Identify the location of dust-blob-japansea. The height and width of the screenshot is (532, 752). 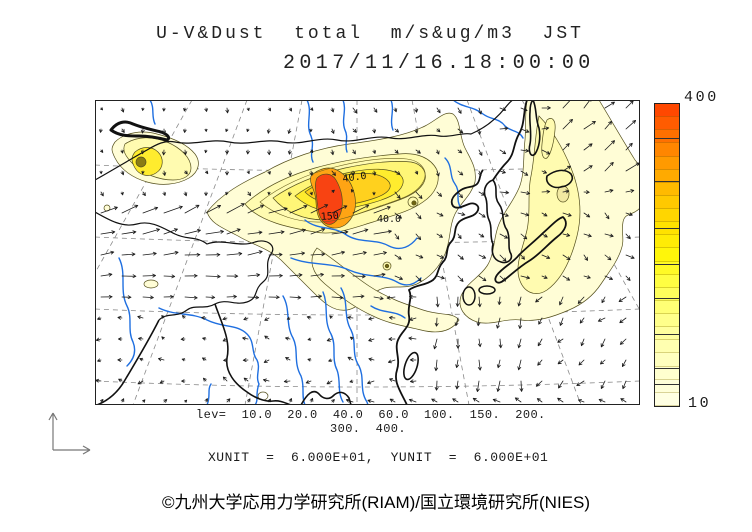
(563, 194).